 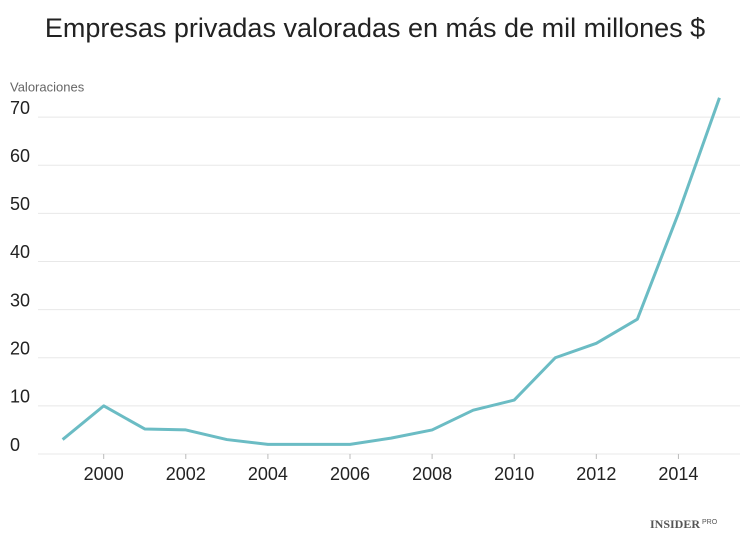 I want to click on y-tick-label: 40, so click(x=20, y=252).